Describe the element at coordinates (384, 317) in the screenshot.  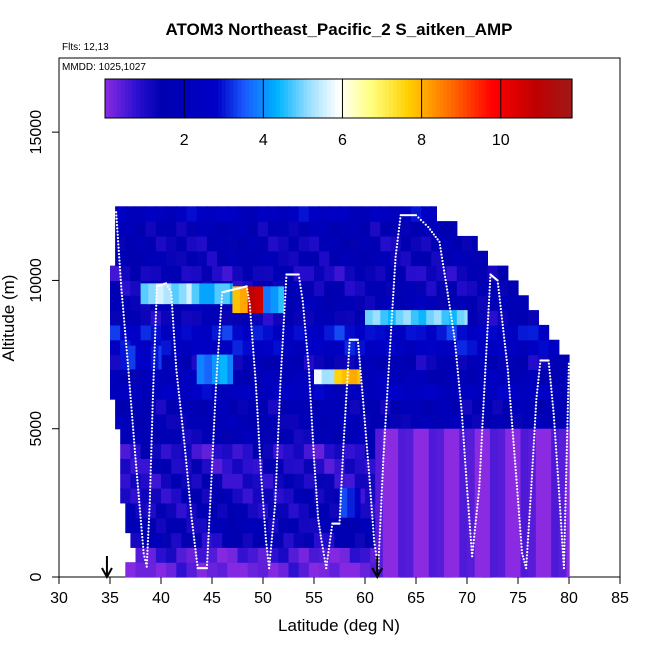
I see `heatmap-highlight-cell` at that location.